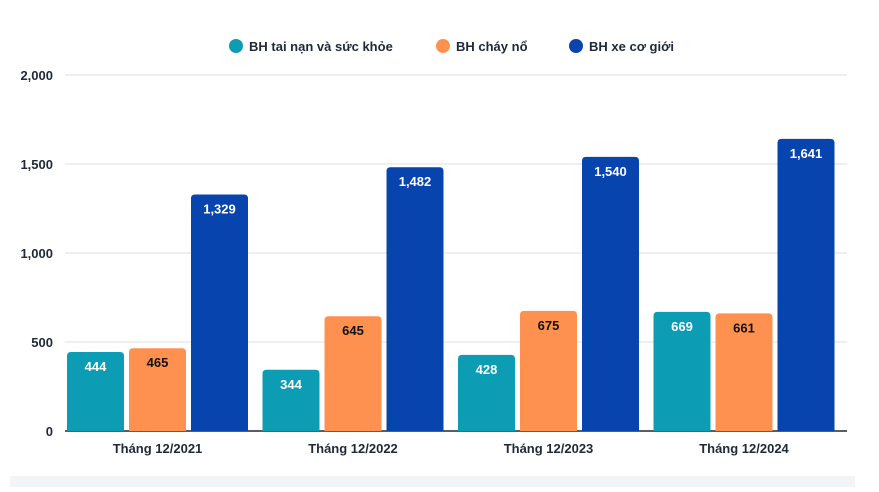  Describe the element at coordinates (219, 208) in the screenshot. I see `data-label: 1,329` at that location.